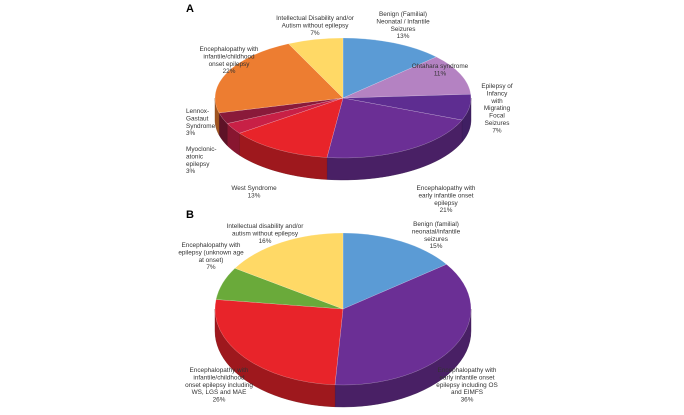  I want to click on pie-b-label-1-line-2: epilepsy including OS, so click(466, 385).